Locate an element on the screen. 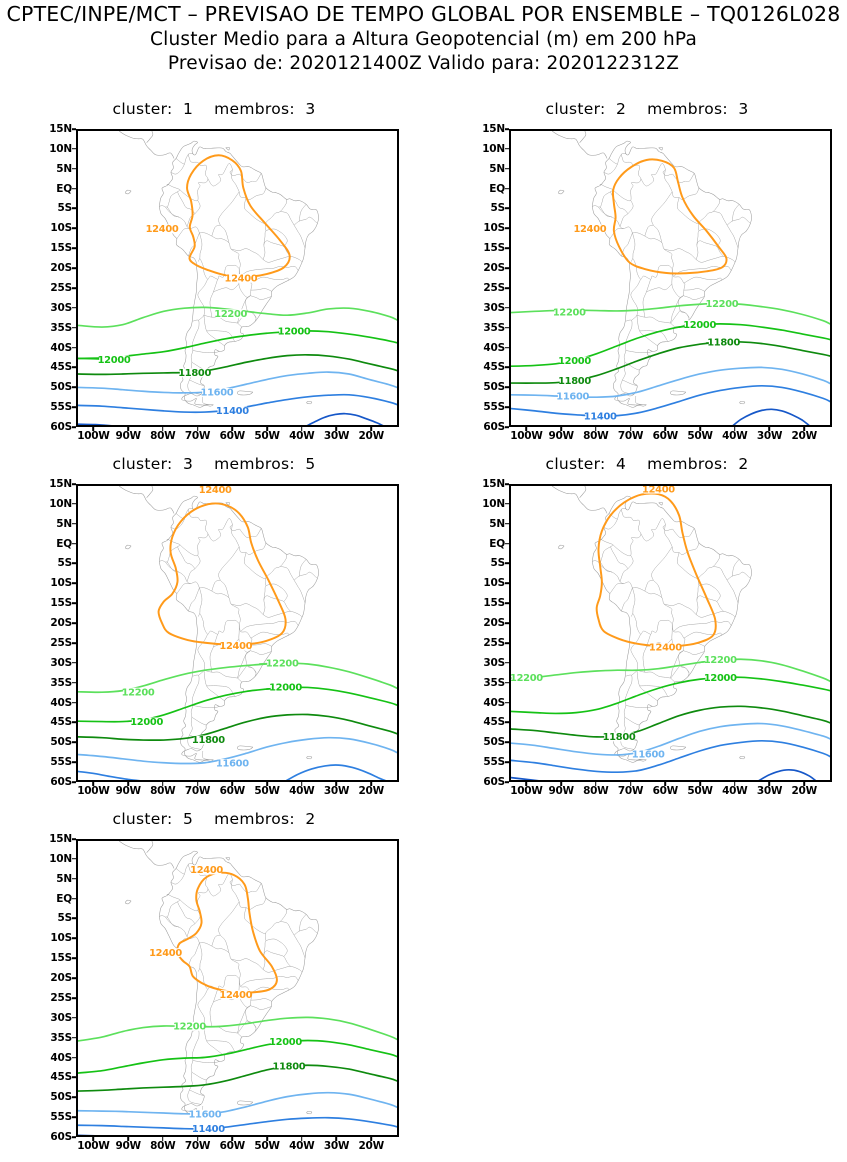 The height and width of the screenshot is (1162, 847). y-axis-label: 55S is located at coordinates (61, 1117).